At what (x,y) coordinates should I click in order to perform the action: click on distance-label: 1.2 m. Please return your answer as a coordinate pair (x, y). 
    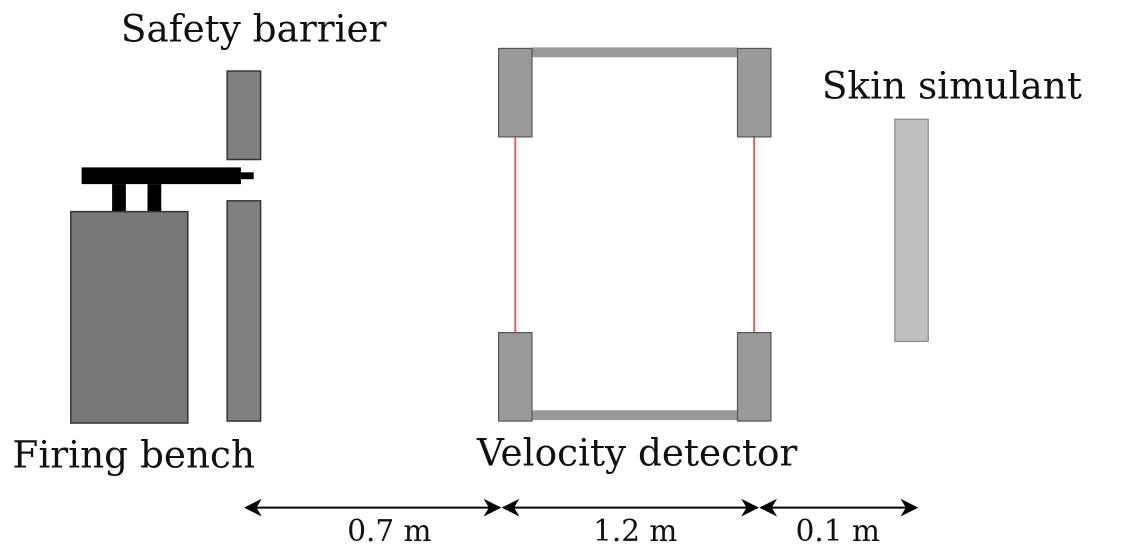
    Looking at the image, I should click on (635, 531).